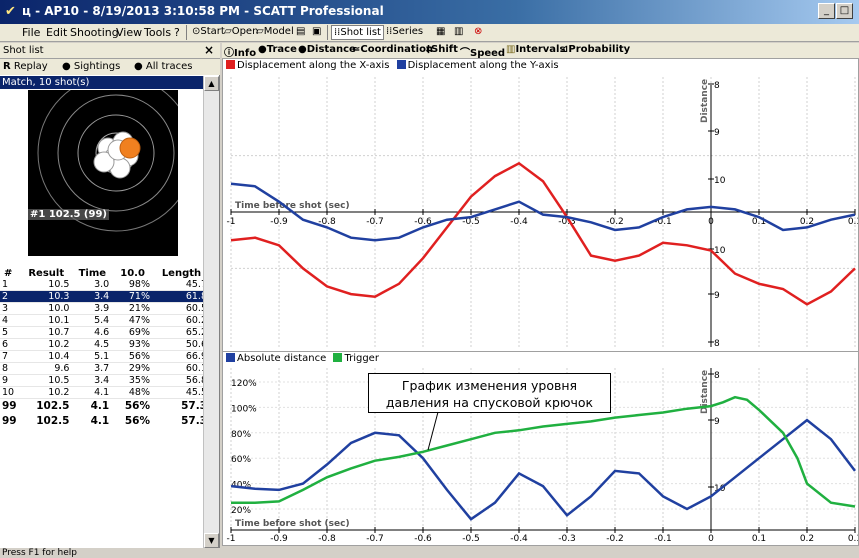 The height and width of the screenshot is (558, 859). What do you see at coordinates (282, 358) in the screenshot?
I see `legend-label: Absolute distance` at bounding box center [282, 358].